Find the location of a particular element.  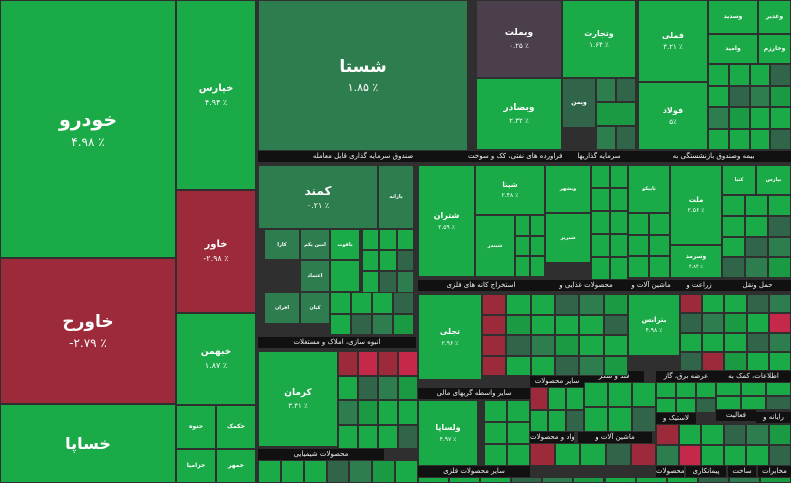

tile-khbahman: خبهمن ۱.۸۷ ٪ is located at coordinates (216, 359).